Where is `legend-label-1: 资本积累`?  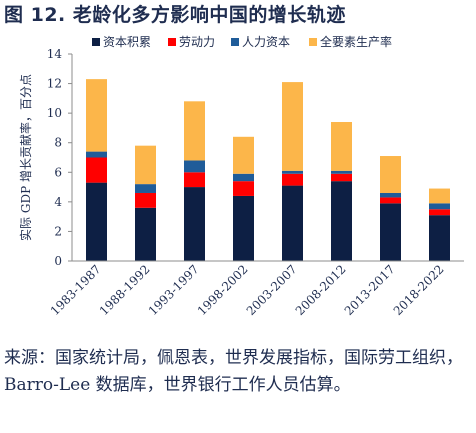
legend-label-1: 资本积累 is located at coordinates (127, 42).